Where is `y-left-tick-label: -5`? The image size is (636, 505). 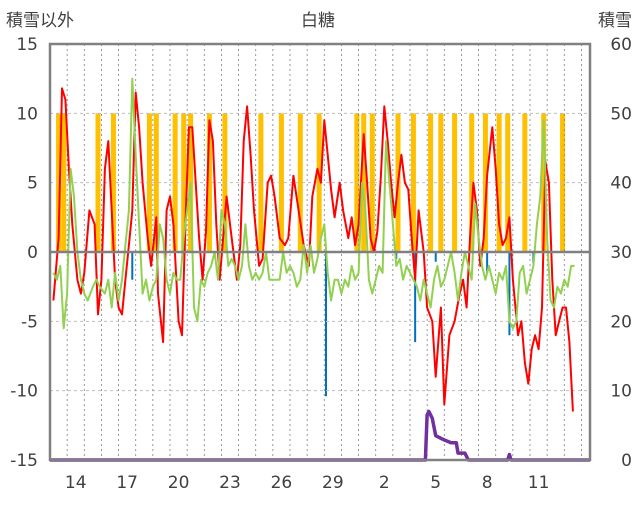
y-left-tick-label: -5 is located at coordinates (29, 322).